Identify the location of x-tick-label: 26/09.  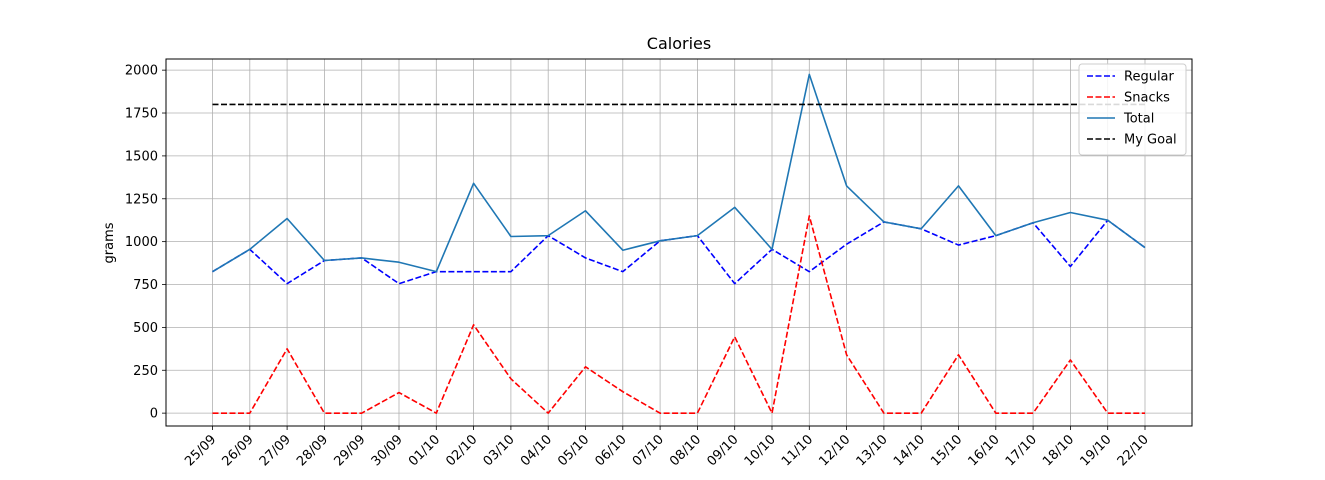
(238, 450).